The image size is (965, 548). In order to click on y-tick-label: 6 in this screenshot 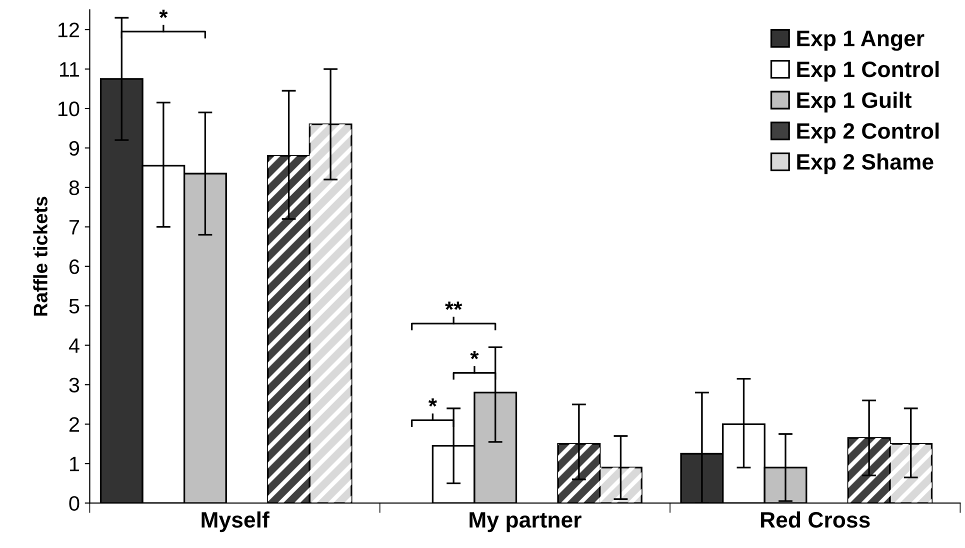, I will do `click(74, 266)`.